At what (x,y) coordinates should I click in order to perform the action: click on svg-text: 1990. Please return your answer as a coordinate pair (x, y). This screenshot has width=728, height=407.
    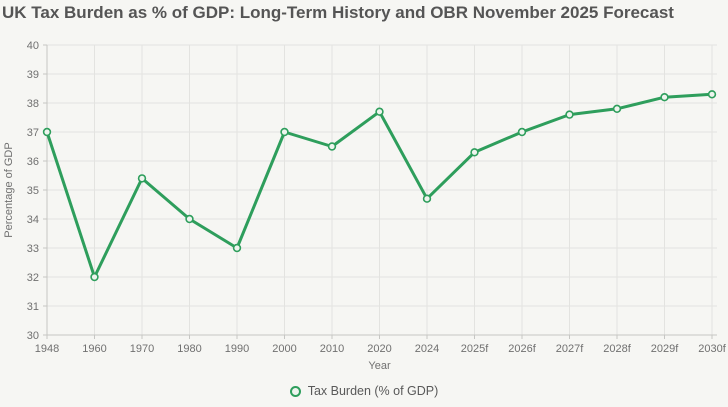
    Looking at the image, I should click on (237, 349).